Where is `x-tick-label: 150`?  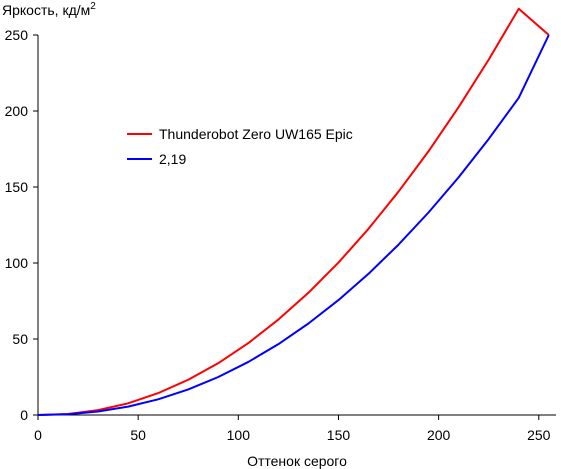
x-tick-label: 150 is located at coordinates (339, 435).